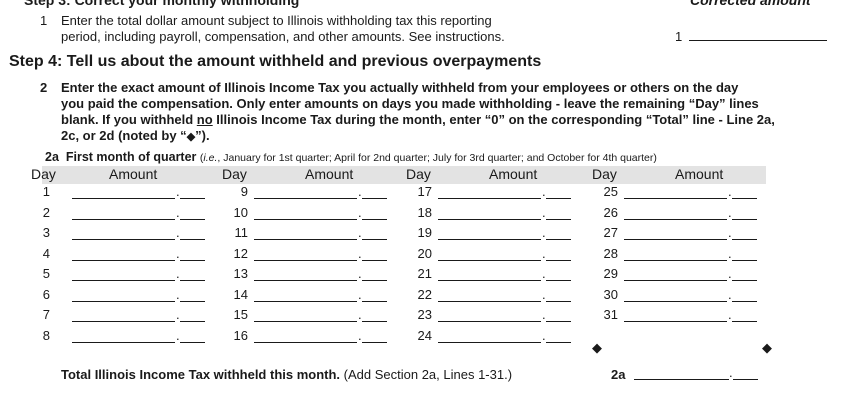  What do you see at coordinates (675, 301) in the screenshot?
I see `day-30-amount-field` at bounding box center [675, 301].